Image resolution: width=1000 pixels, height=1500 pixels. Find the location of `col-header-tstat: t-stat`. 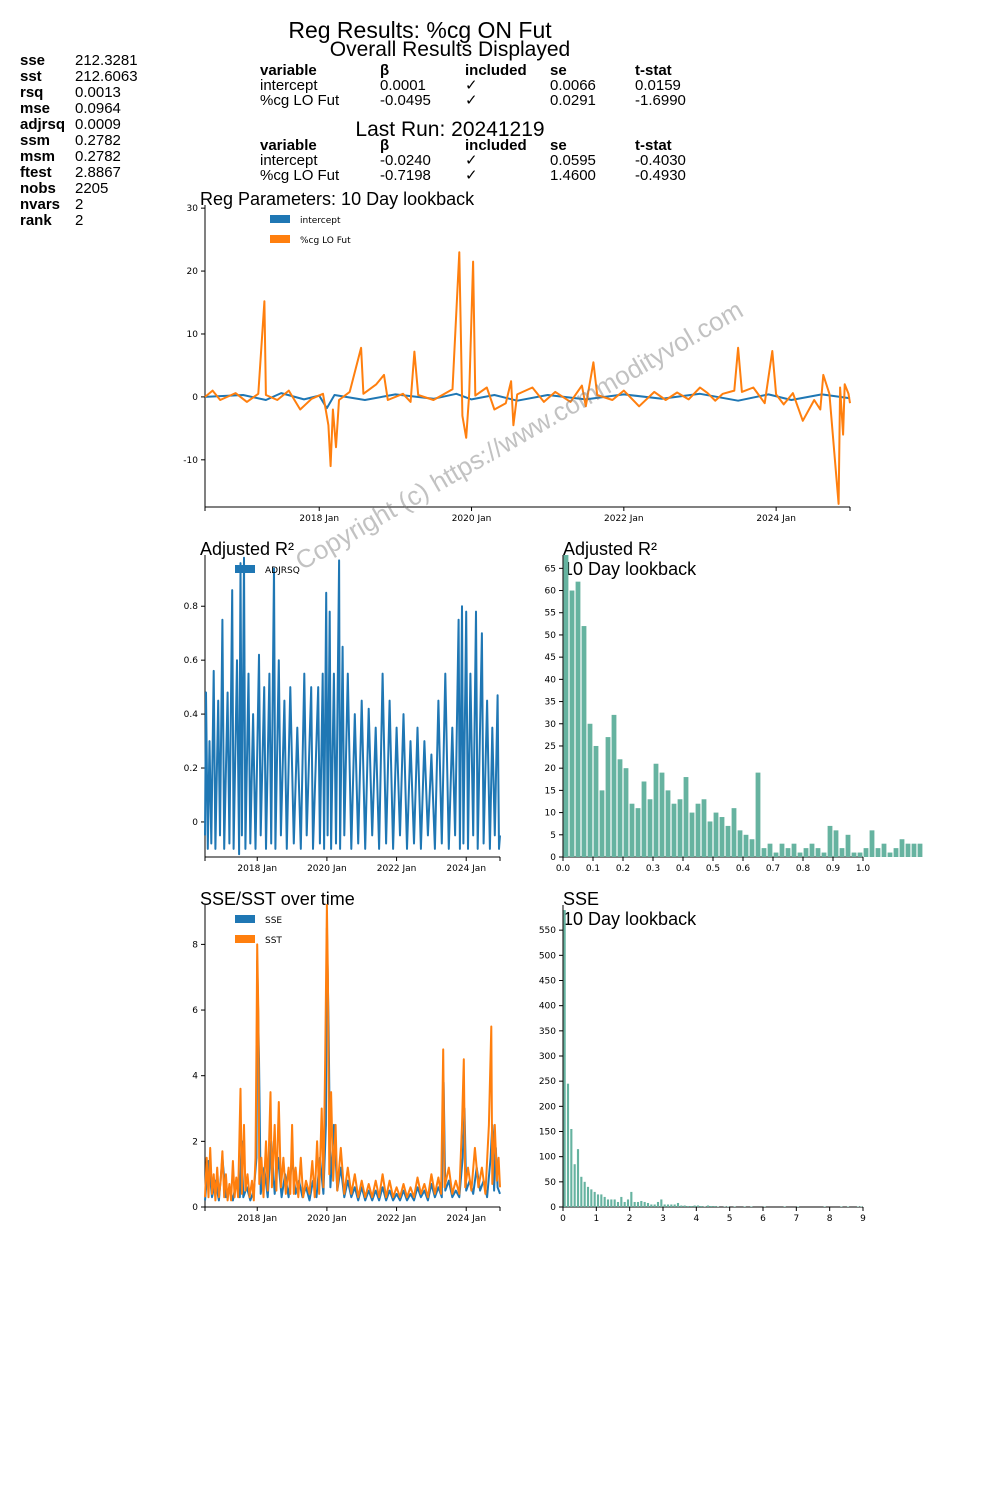

col-header-tstat: t-stat is located at coordinates (653, 70).